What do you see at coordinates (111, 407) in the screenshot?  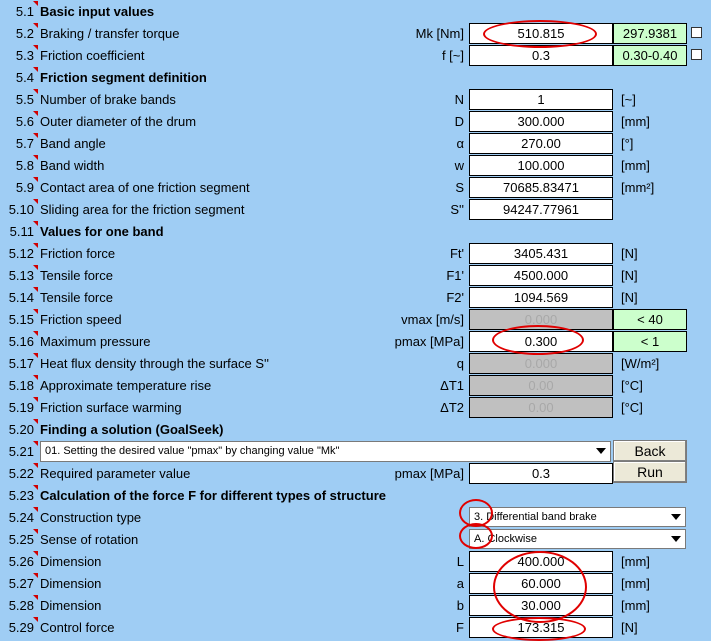 I see `row-label: Friction surface warming` at bounding box center [111, 407].